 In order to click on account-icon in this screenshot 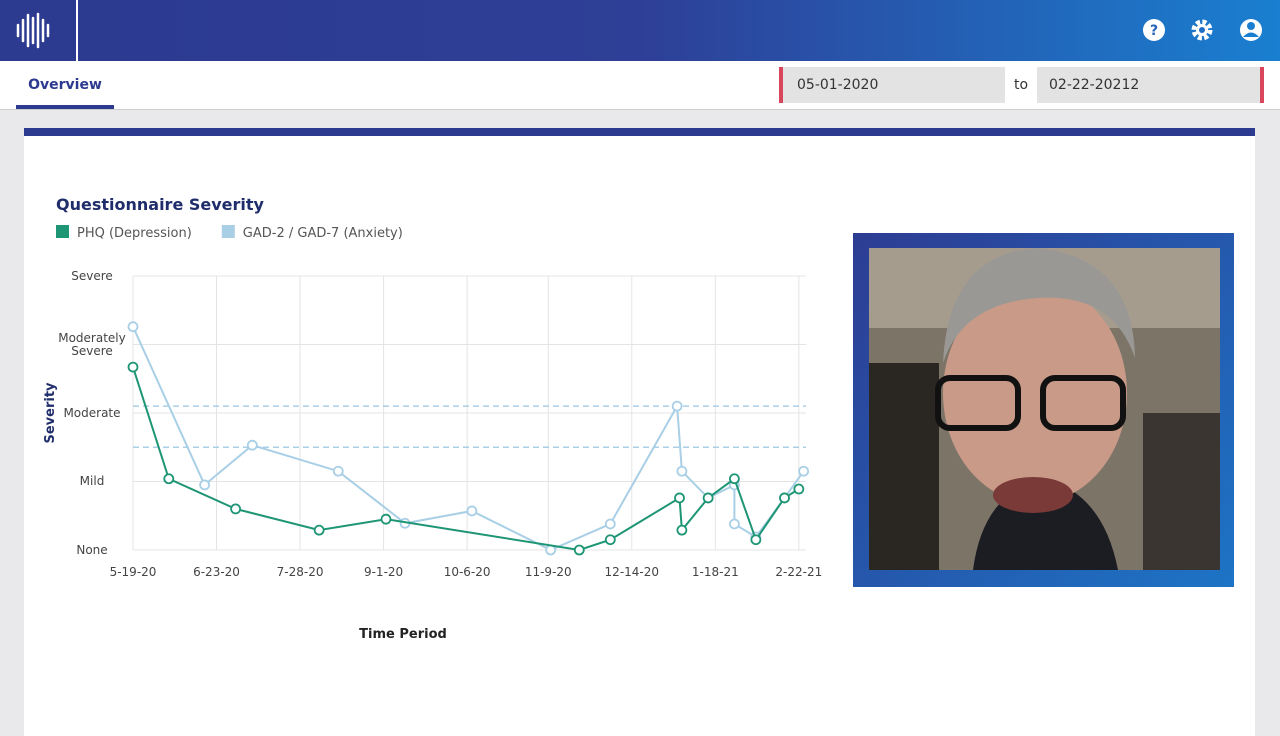, I will do `click(1251, 30)`.